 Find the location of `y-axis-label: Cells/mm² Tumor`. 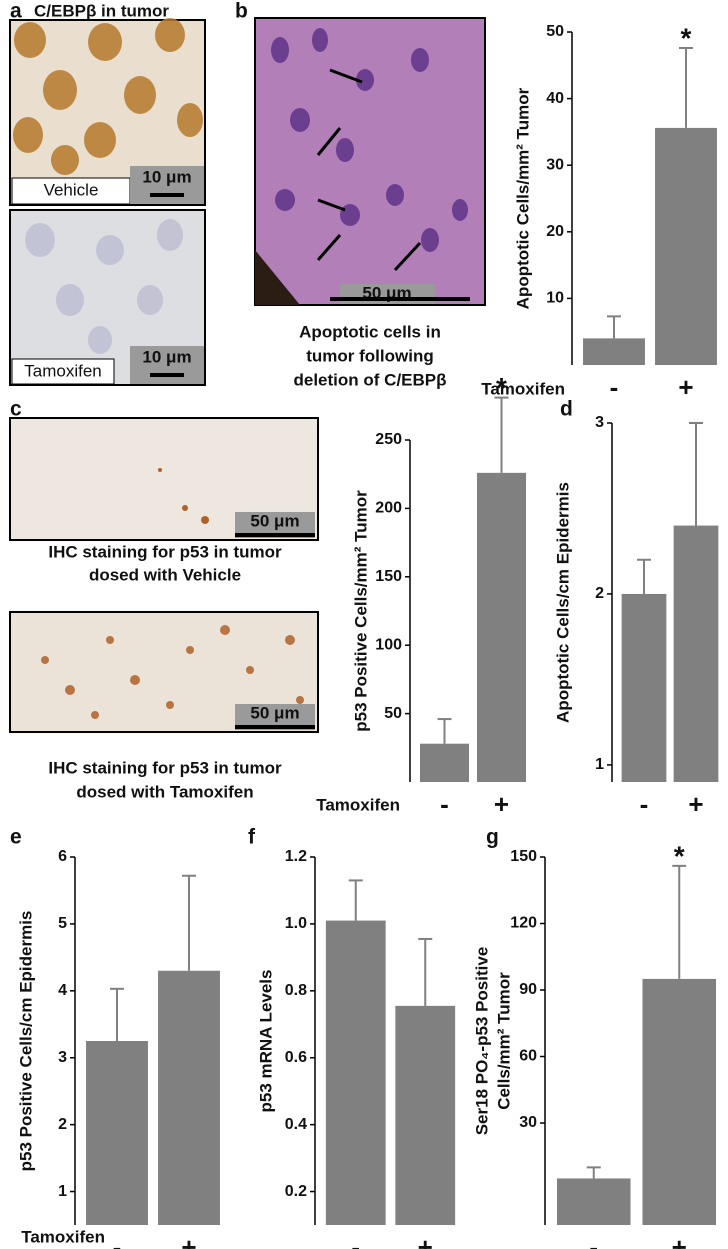

y-axis-label: Cells/mm² Tumor is located at coordinates (503, 1041).